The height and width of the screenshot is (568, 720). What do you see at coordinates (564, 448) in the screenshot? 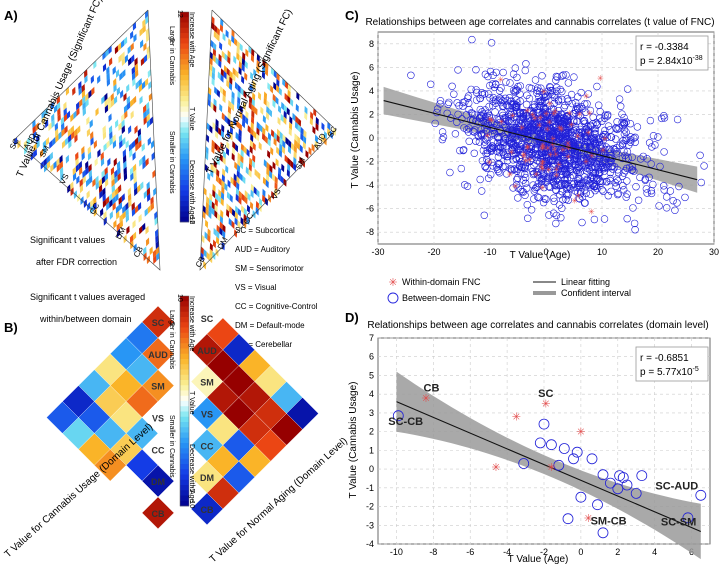
I see `panel-d-between-point` at bounding box center [564, 448].